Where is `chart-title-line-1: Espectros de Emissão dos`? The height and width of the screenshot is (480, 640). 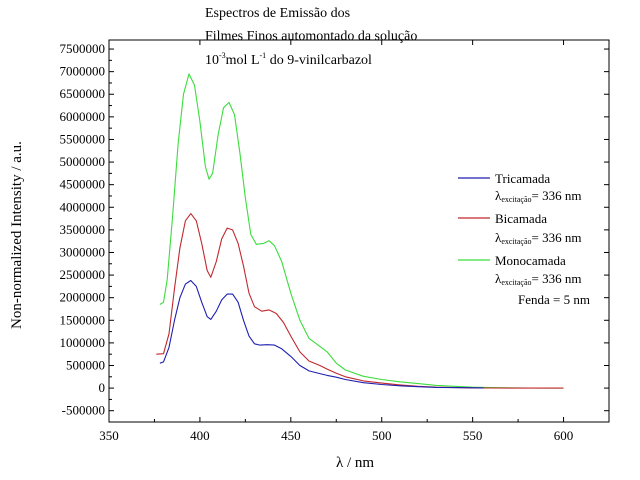 chart-title-line-1: Espectros de Emissão dos is located at coordinates (278, 13).